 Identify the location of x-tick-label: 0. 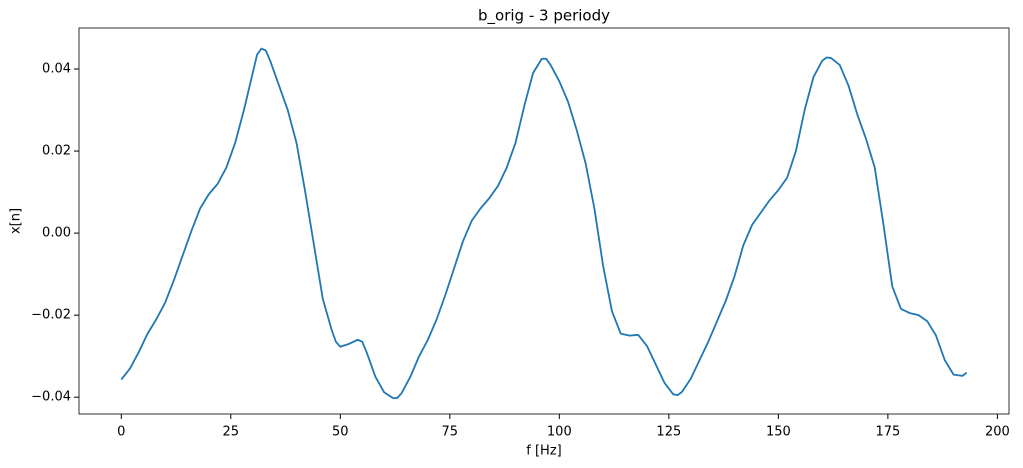
(121, 432).